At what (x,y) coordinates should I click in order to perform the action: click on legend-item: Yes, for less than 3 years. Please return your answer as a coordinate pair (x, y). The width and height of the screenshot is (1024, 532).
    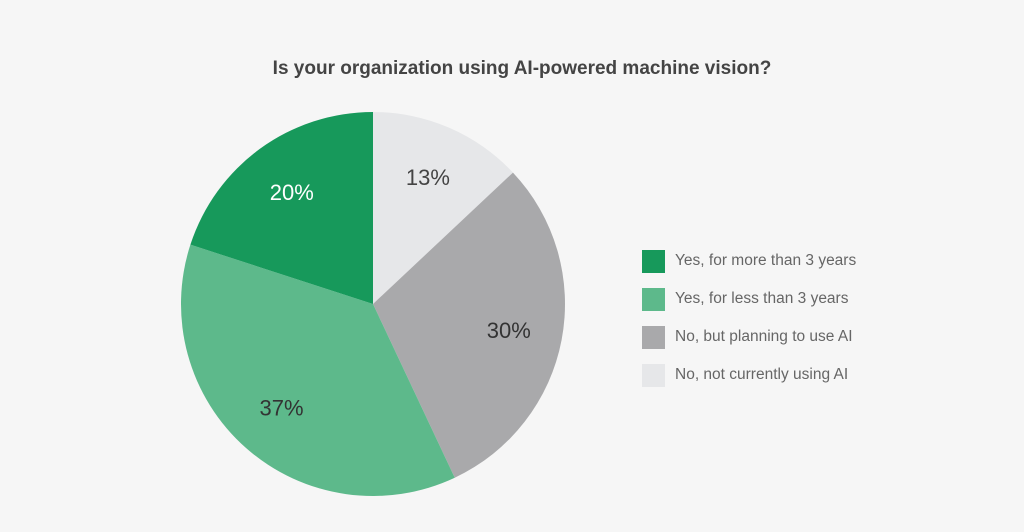
    Looking at the image, I should click on (749, 299).